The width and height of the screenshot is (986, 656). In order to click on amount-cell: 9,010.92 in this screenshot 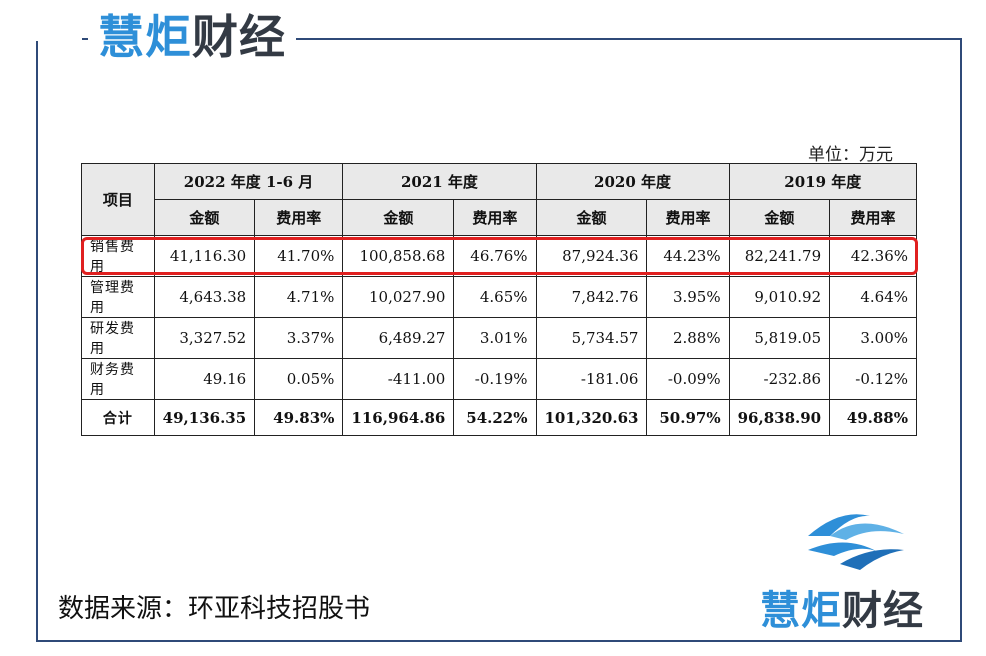, I will do `click(779, 297)`.